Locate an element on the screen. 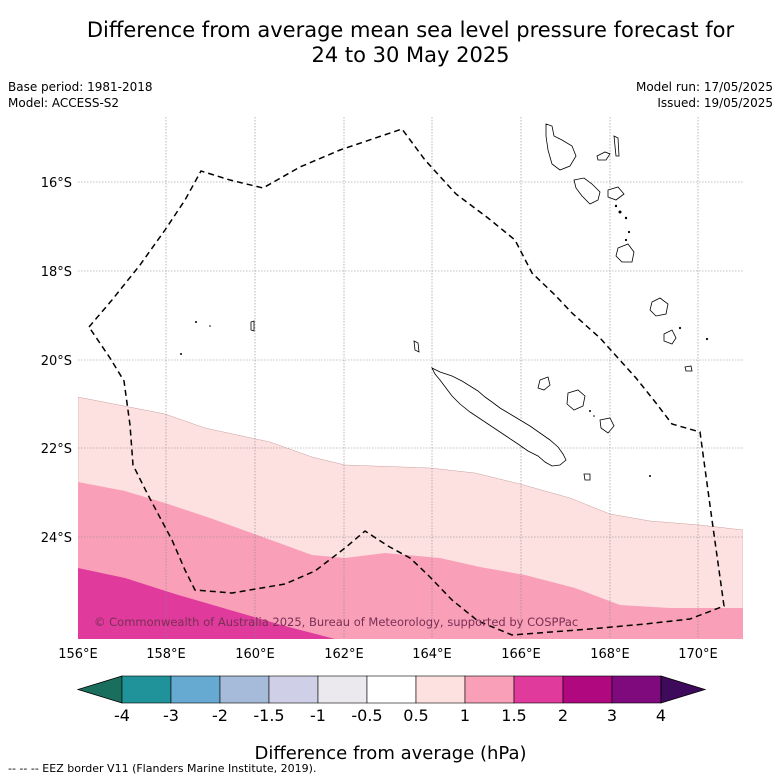 The width and height of the screenshot is (781, 781). new-caledonia-coastline is located at coordinates (499, 417).